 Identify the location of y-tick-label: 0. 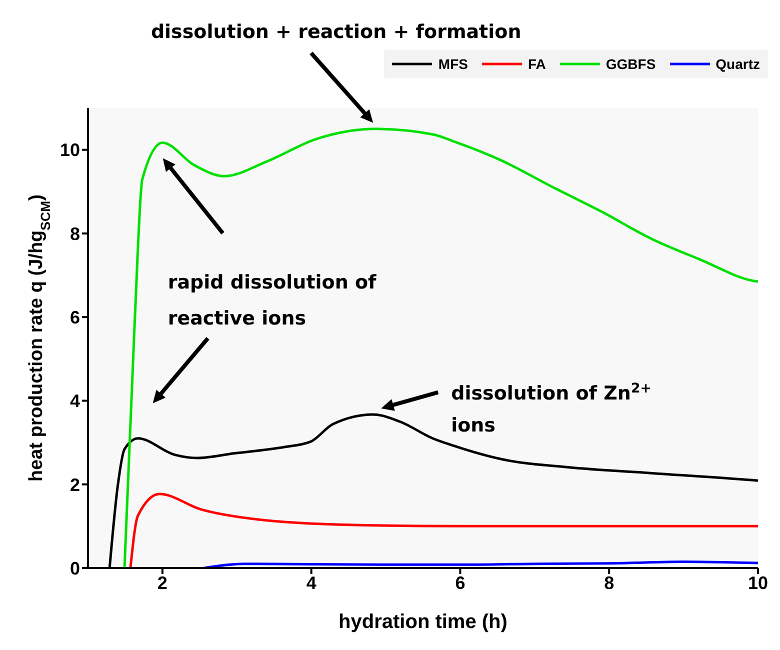
(75, 568).